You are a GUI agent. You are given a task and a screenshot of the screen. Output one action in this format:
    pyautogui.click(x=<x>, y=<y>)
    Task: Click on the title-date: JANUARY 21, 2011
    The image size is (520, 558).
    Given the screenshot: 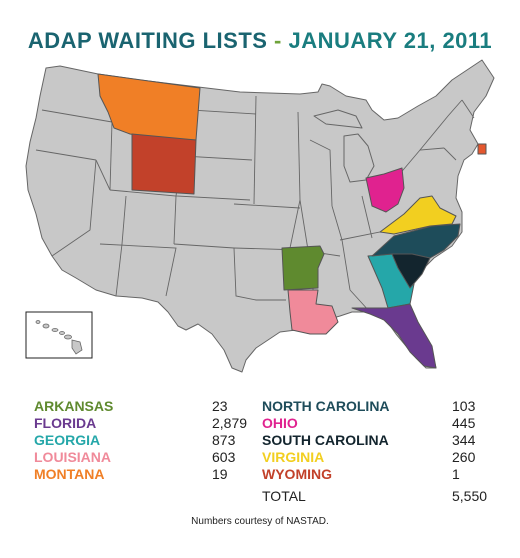 What is the action you would take?
    pyautogui.click(x=390, y=40)
    